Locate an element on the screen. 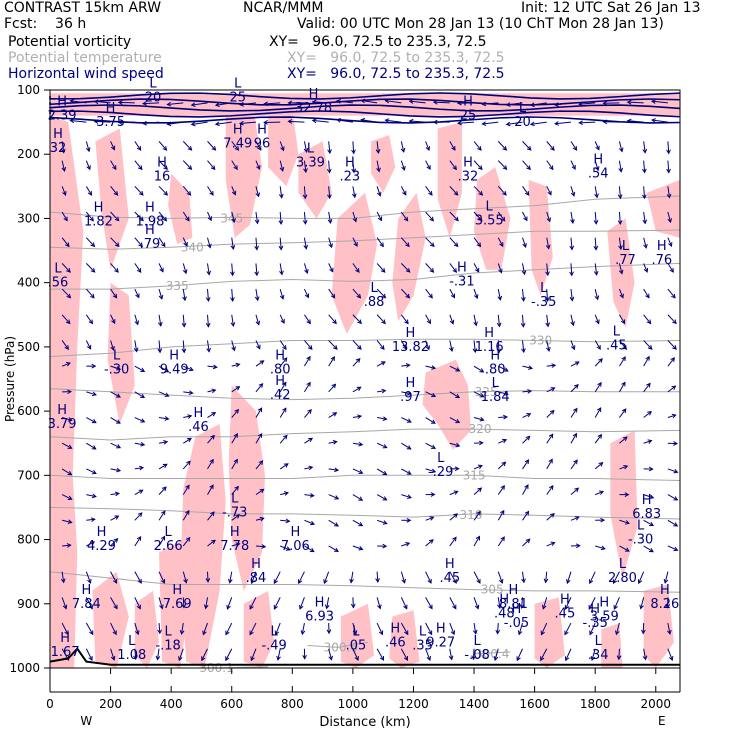 The image size is (740, 740). extremum-43: H7.06 is located at coordinates (295, 539).